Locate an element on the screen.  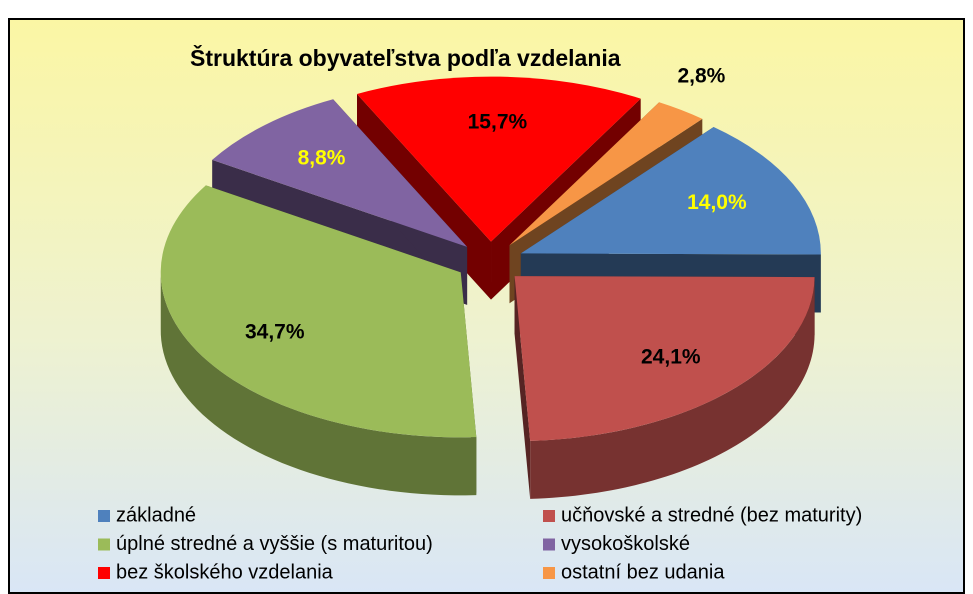
value-label: 2,8% is located at coordinates (701, 76).